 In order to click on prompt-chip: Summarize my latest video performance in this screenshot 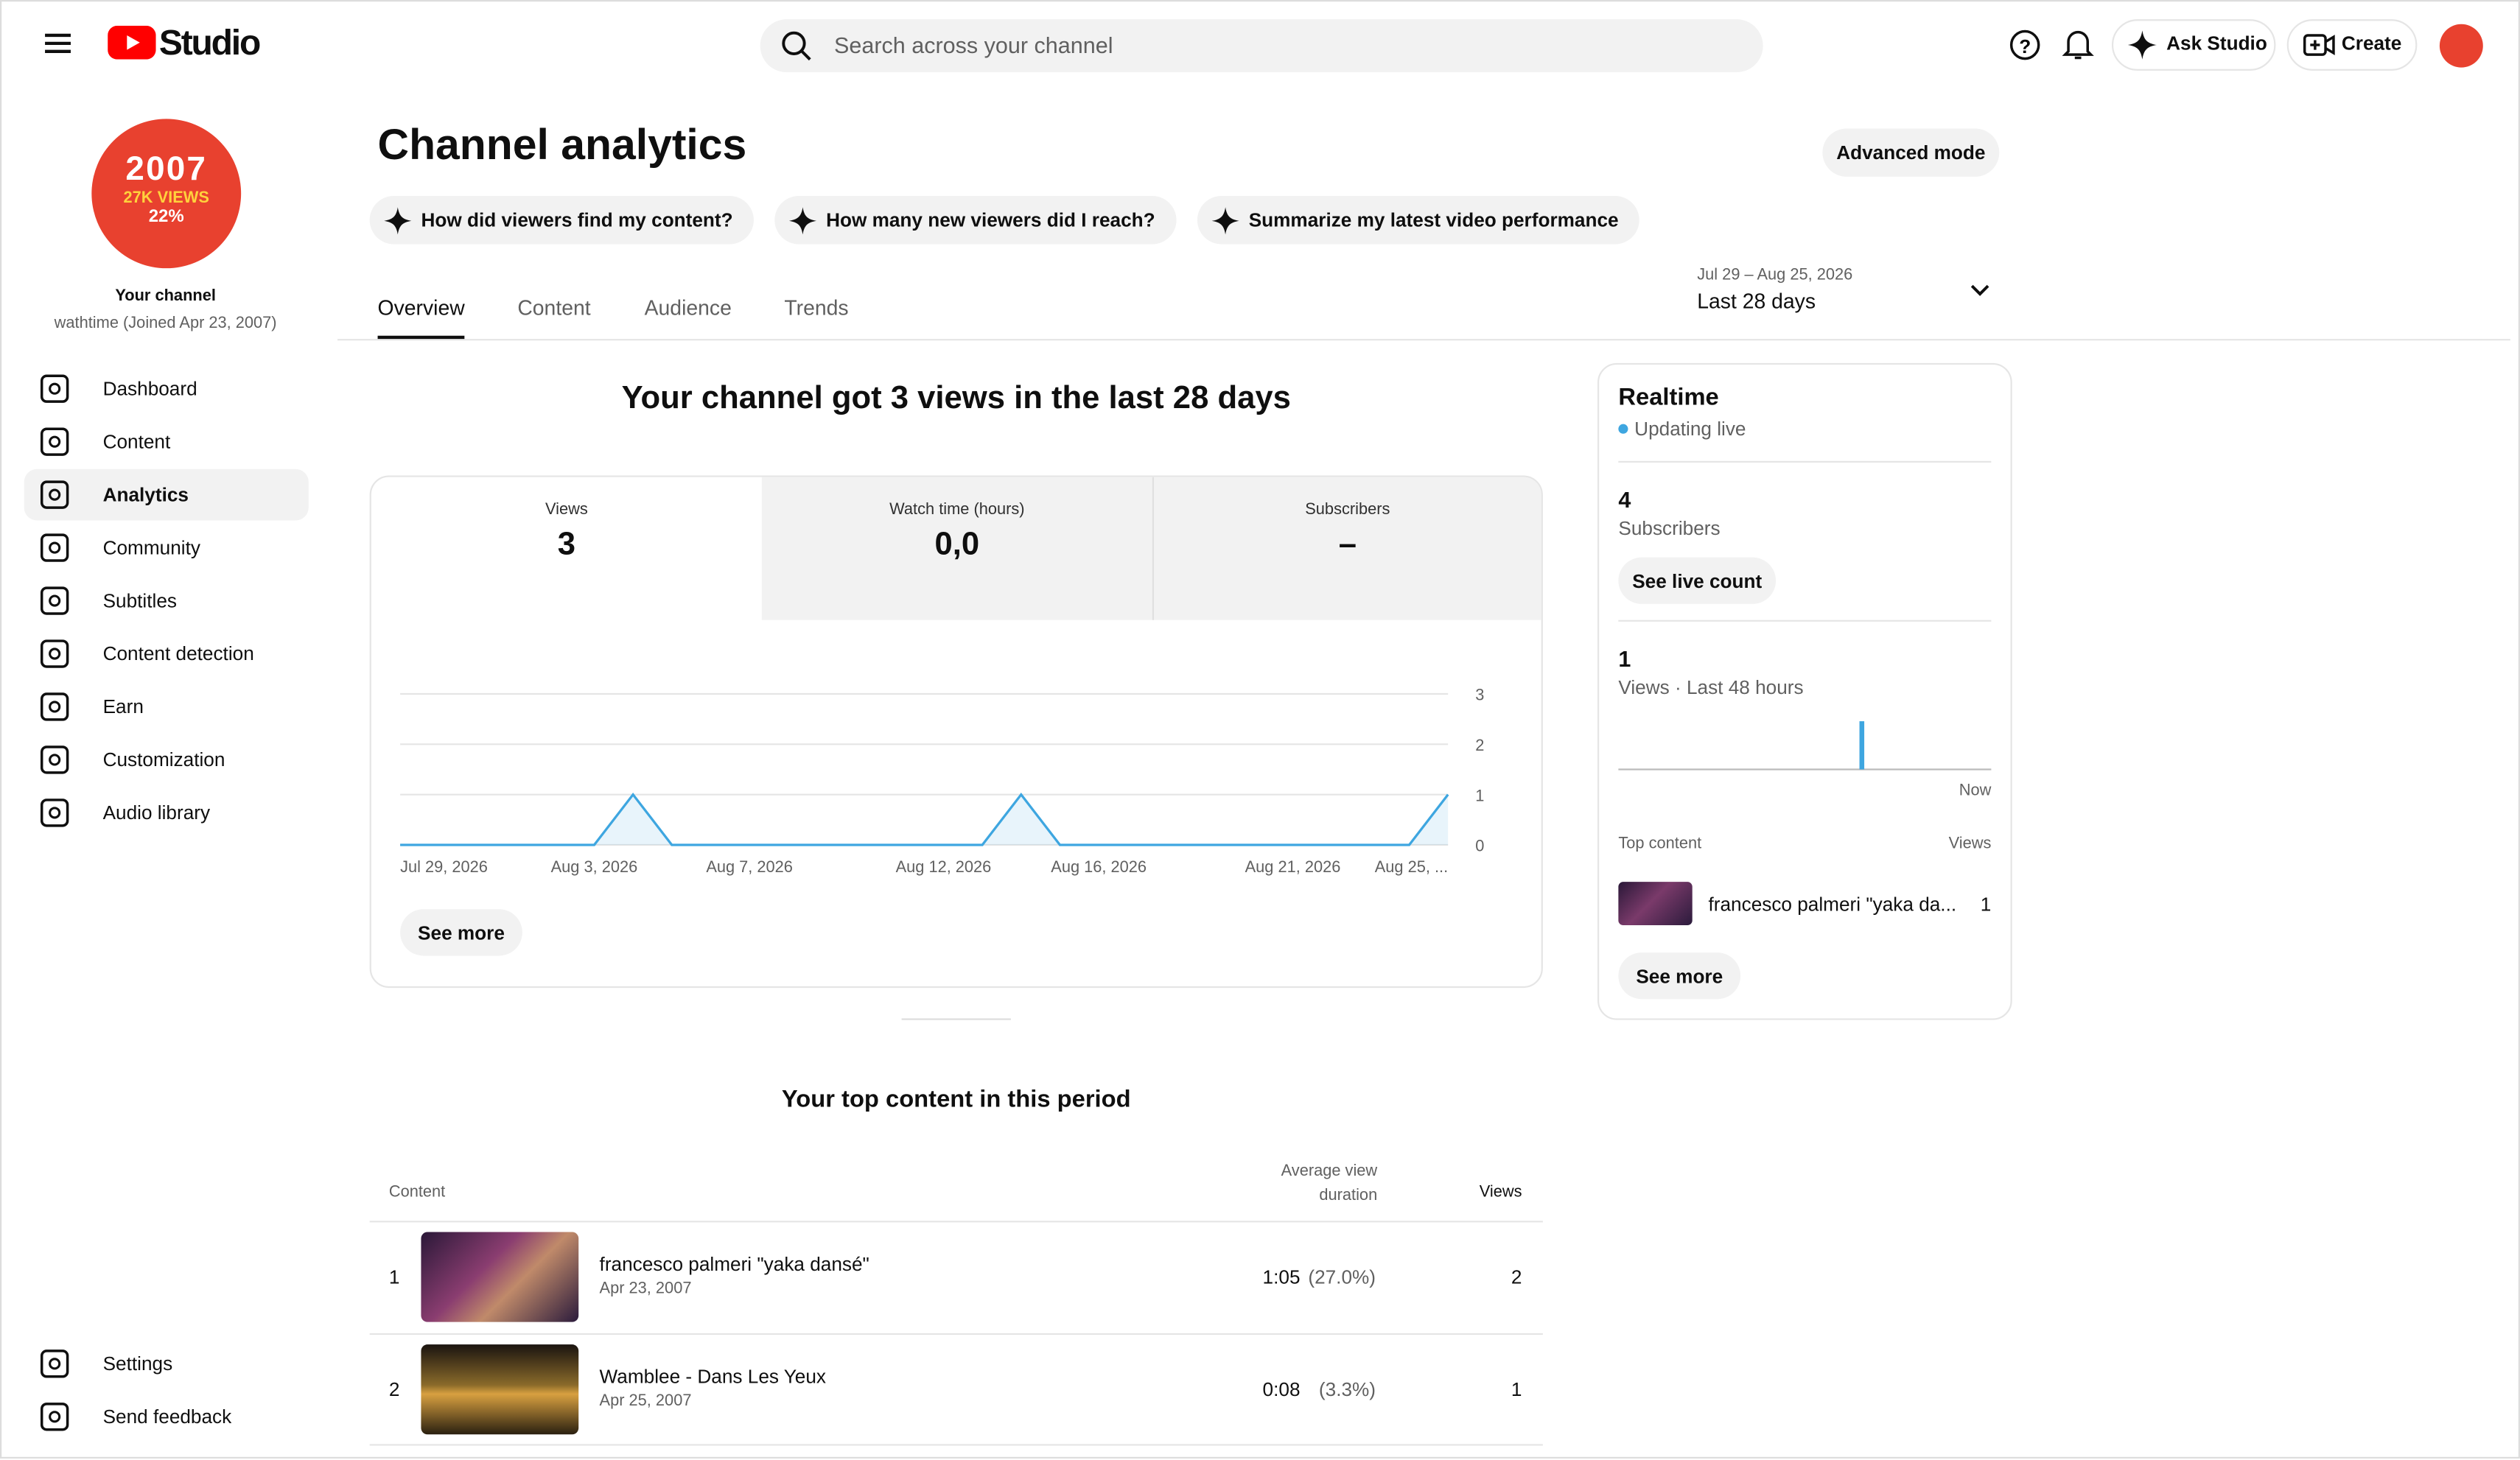, I will do `click(1418, 220)`.